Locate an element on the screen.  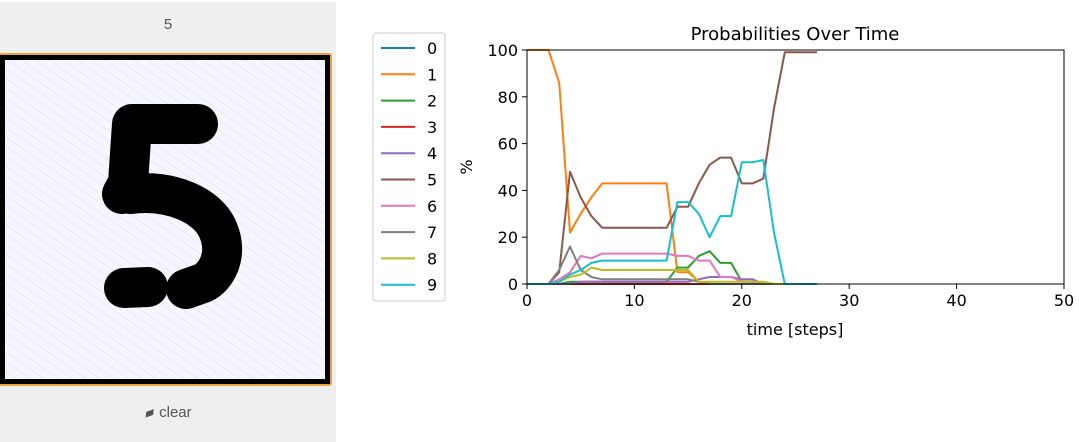
legend-label-1: 1 is located at coordinates (432, 74).